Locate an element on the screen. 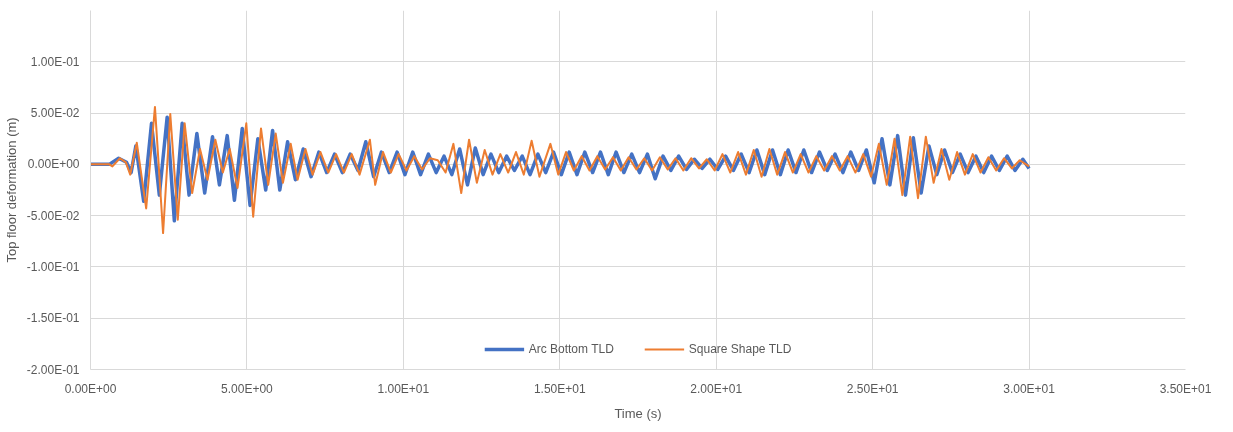 Image resolution: width=1233 pixels, height=432 pixels. y-tick-label: 5.00E-02 is located at coordinates (55, 113).